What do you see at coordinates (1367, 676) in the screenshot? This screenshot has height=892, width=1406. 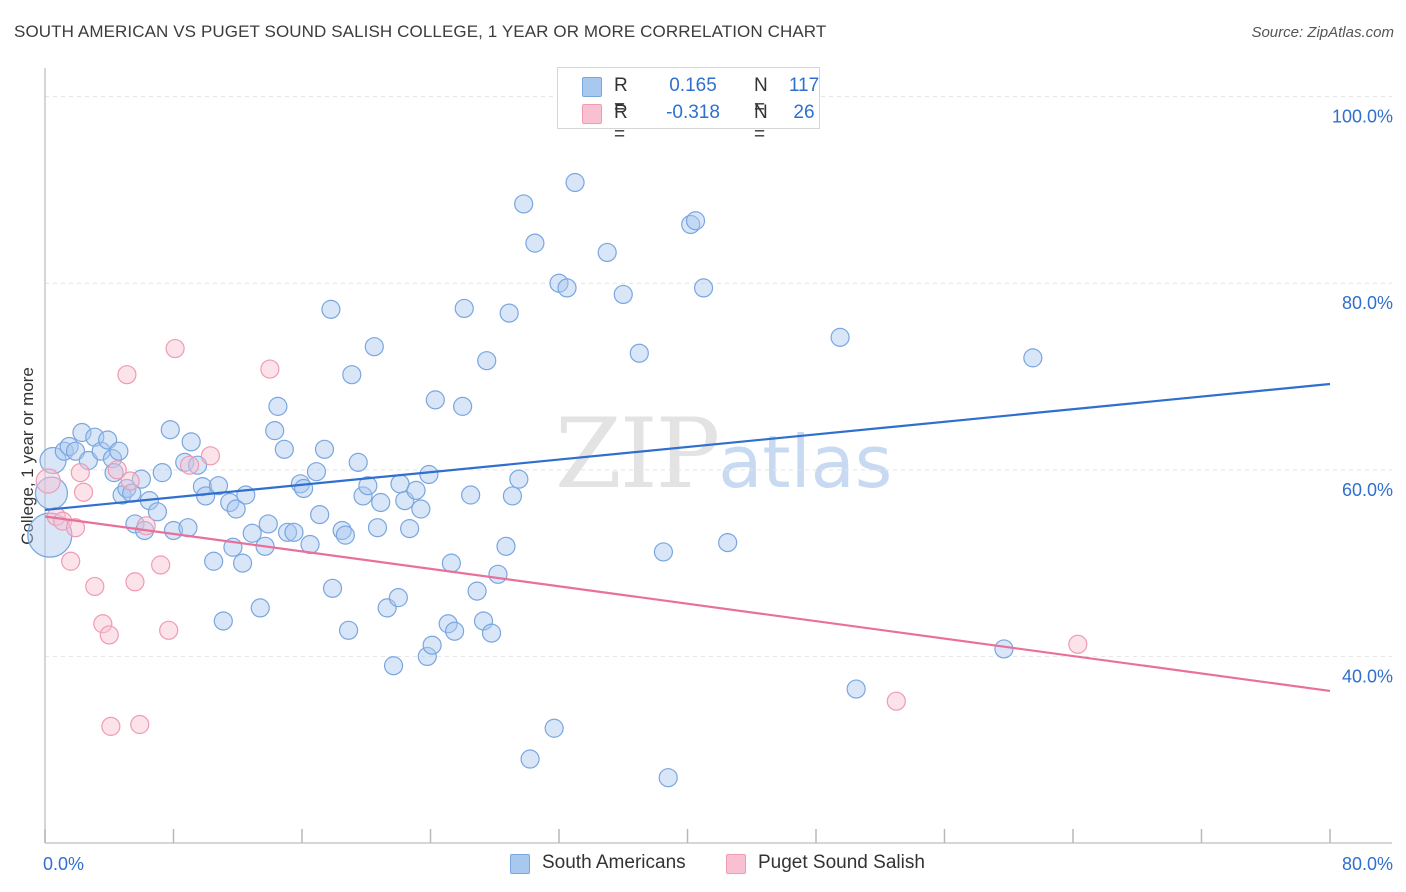 I see `y-tick-label: 40.0%` at bounding box center [1367, 676].